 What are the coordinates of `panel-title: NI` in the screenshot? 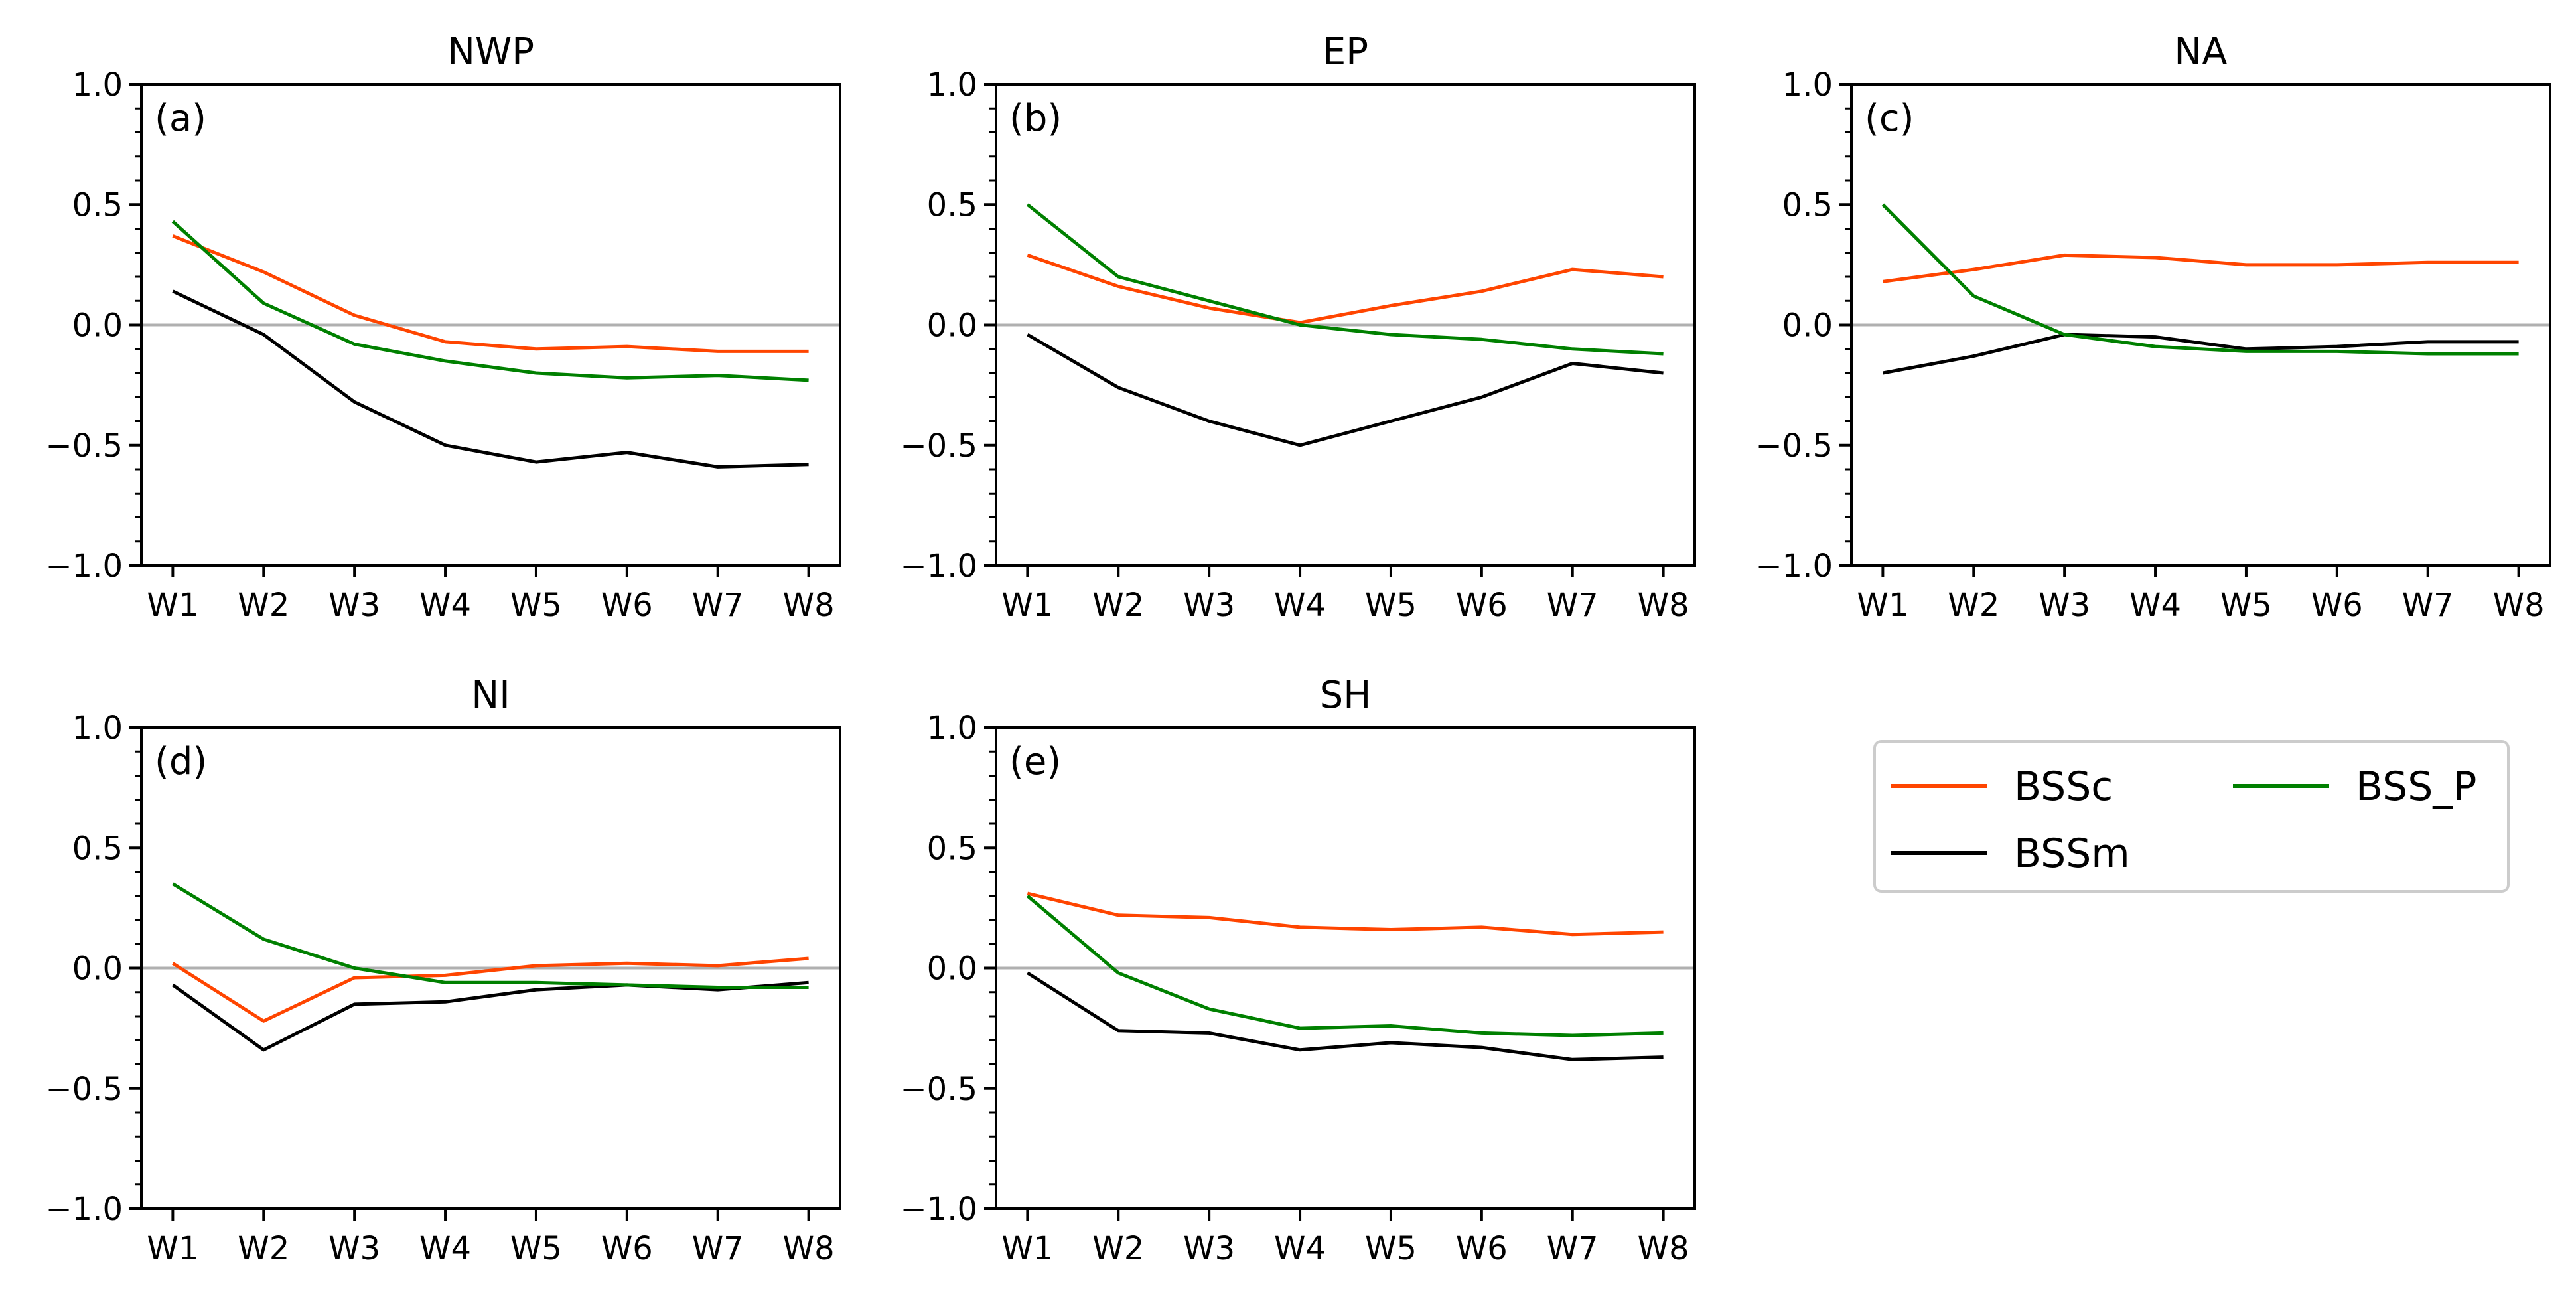 It's located at (491, 696).